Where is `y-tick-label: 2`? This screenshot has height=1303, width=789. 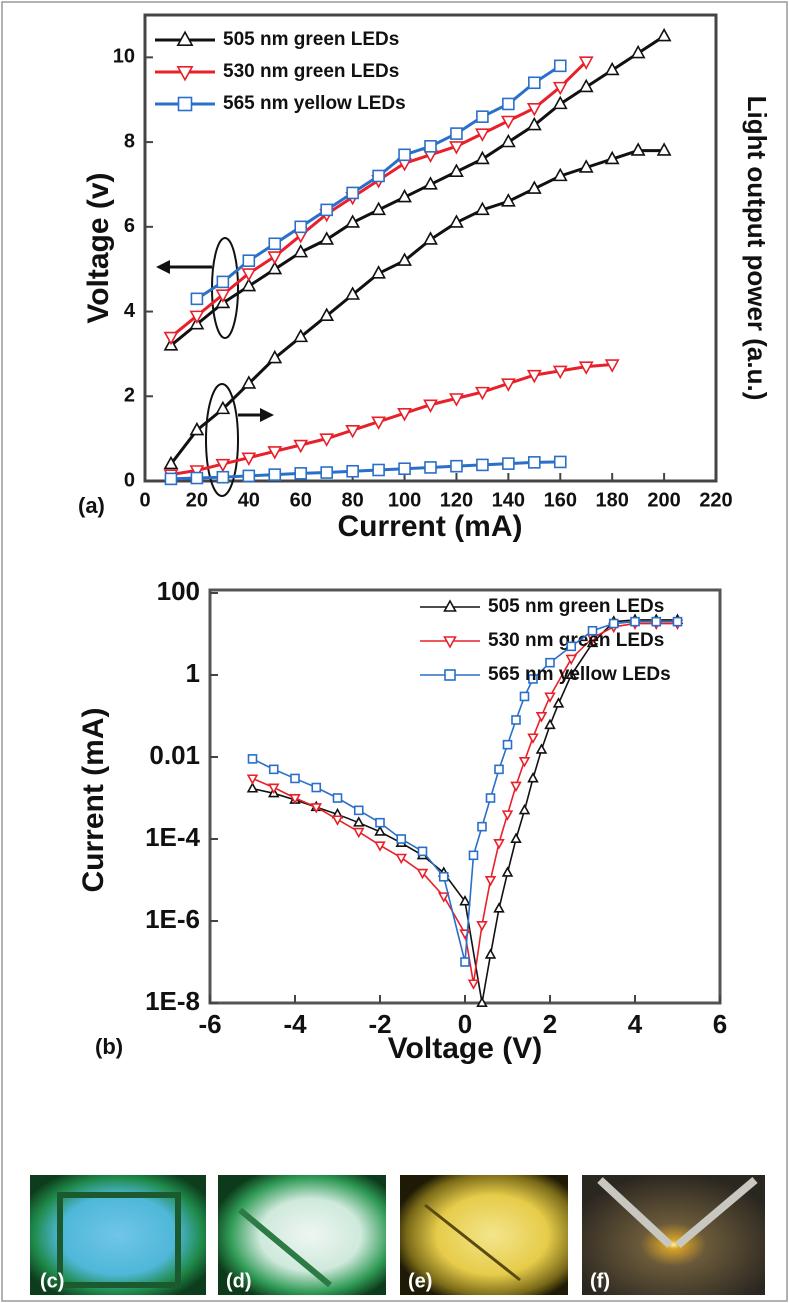
y-tick-label: 2 is located at coordinates (129, 396).